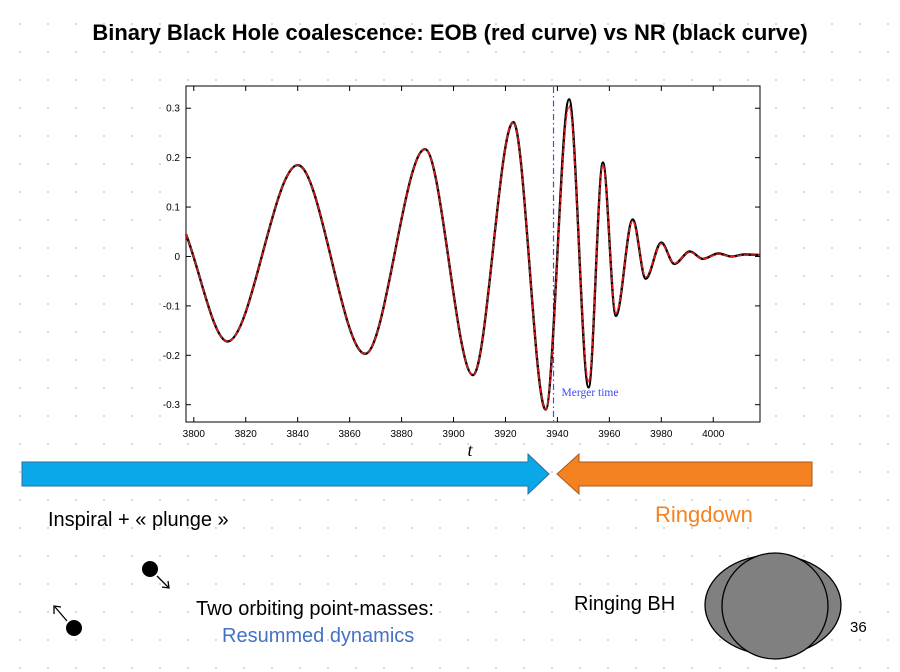 Image resolution: width=900 pixels, height=672 pixels. I want to click on resummed-dynamics-label: Resummed dynamics, so click(318, 636).